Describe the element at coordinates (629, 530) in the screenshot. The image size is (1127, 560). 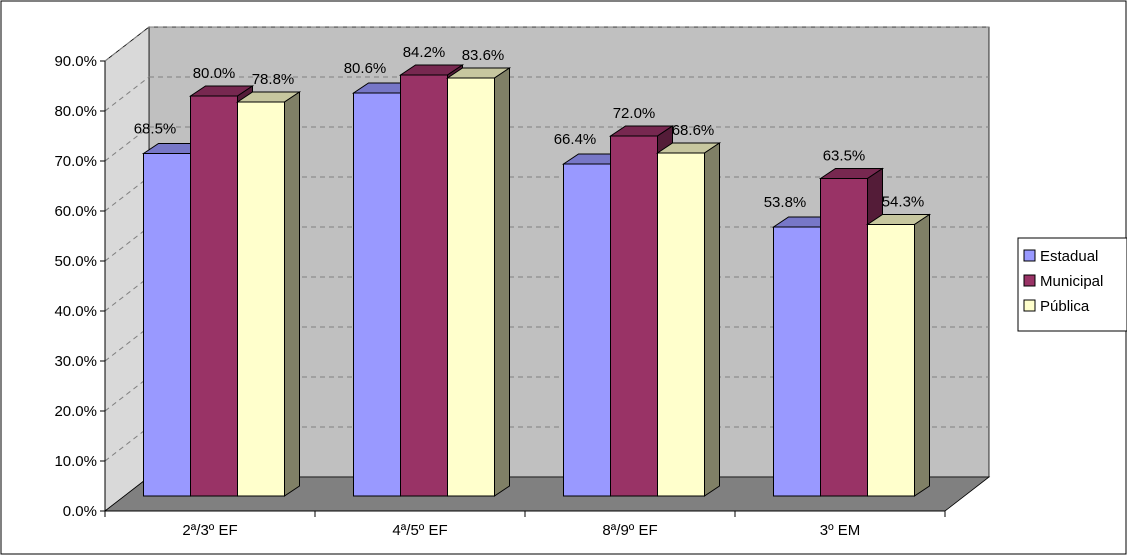
I see `x-tick-label: 8ª/9º EF` at that location.